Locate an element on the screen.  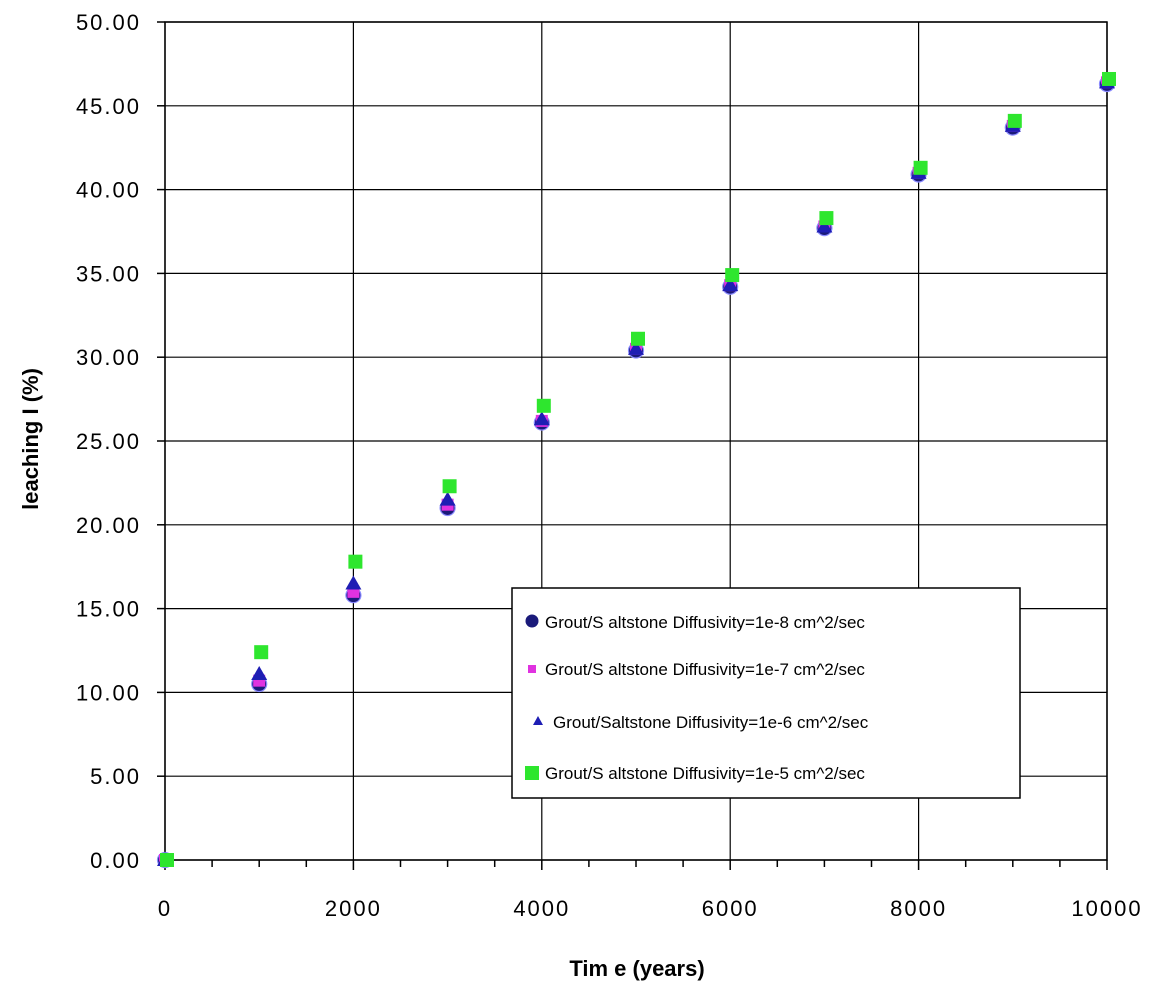
y-tick-label: 0.00 is located at coordinates (115, 860).